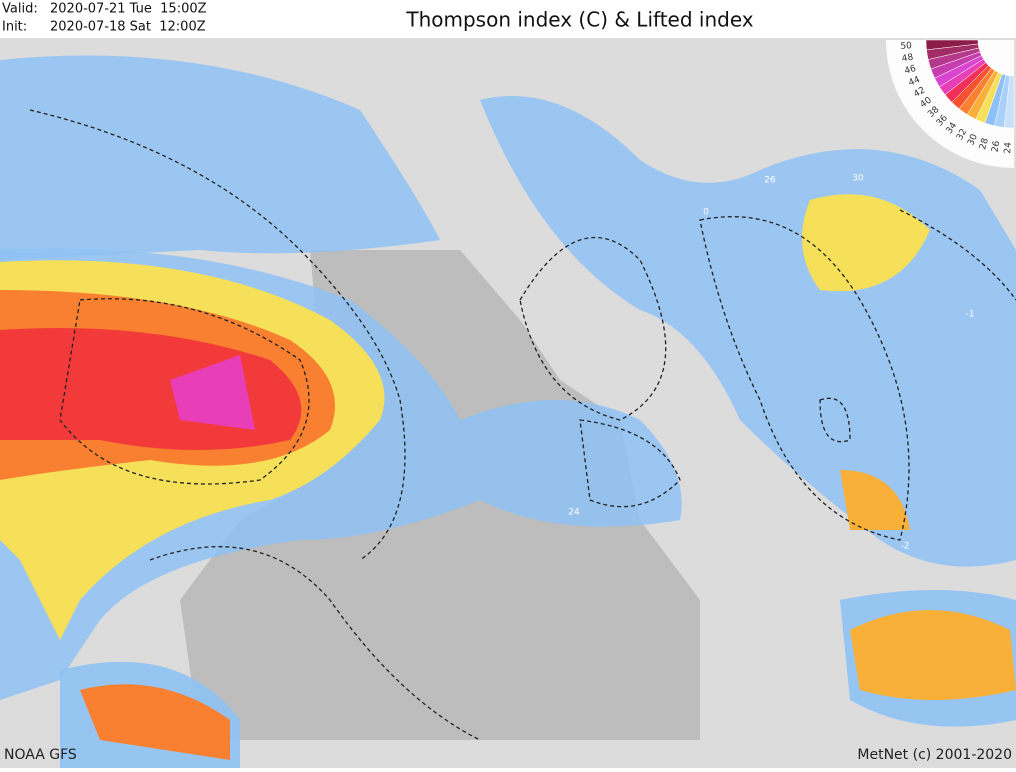 This screenshot has height=772, width=1016. Describe the element at coordinates (906, 46) in the screenshot. I see `legend-label: 50` at that location.